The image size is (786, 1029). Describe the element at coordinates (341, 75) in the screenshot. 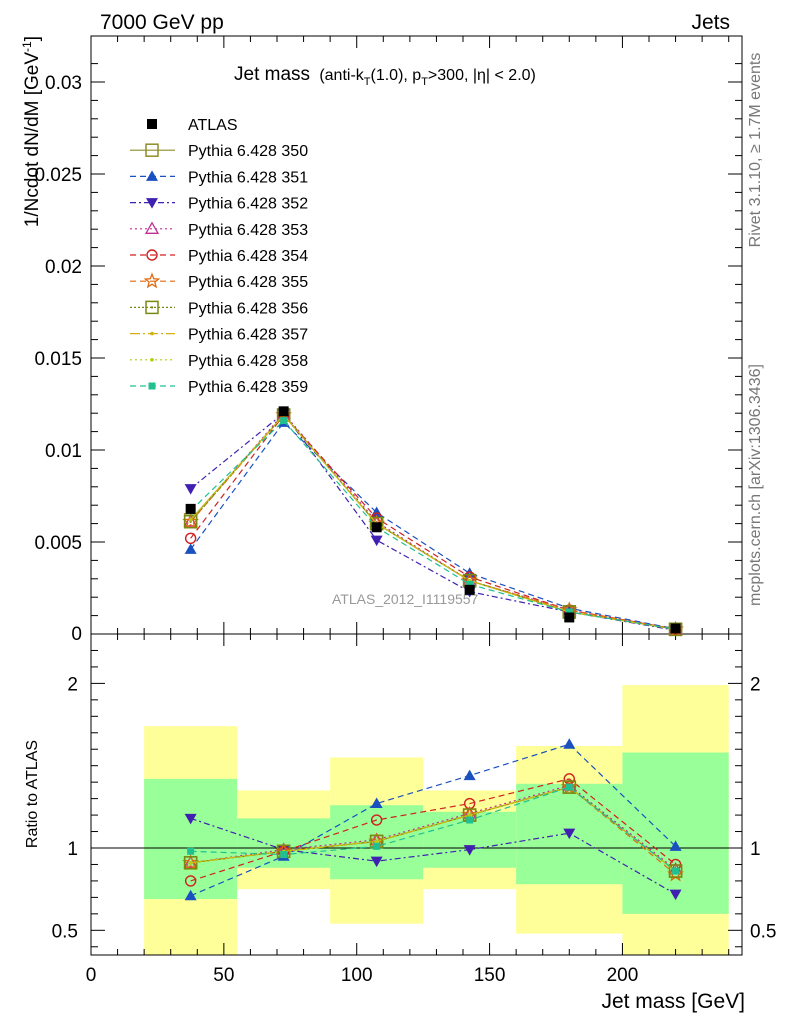

I see `title-sub-pre: (anti-k` at that location.